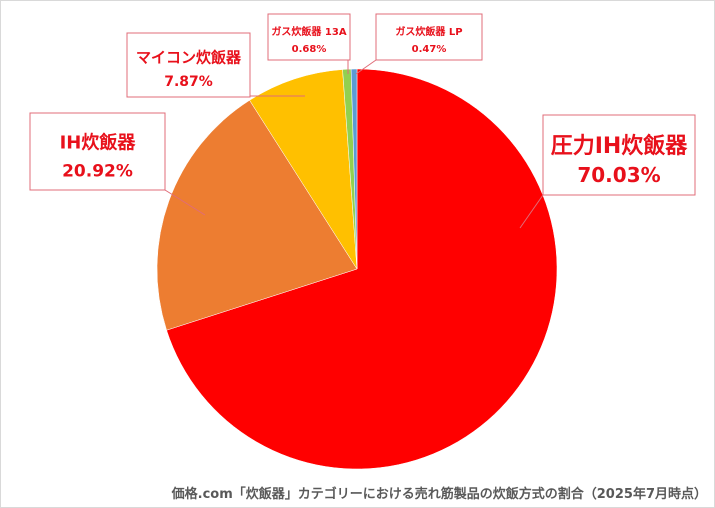 Image resolution: width=715 pixels, height=508 pixels. I want to click on slice-value-label-0: 70.03%, so click(618, 175).